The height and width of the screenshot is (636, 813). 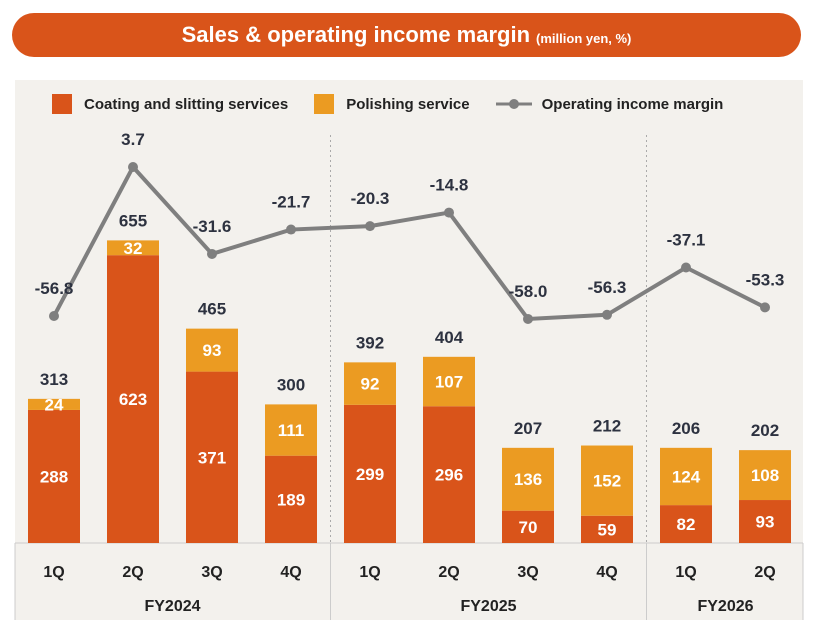 What do you see at coordinates (584, 38) in the screenshot?
I see `chart-subtitle: (million yen, %)` at bounding box center [584, 38].